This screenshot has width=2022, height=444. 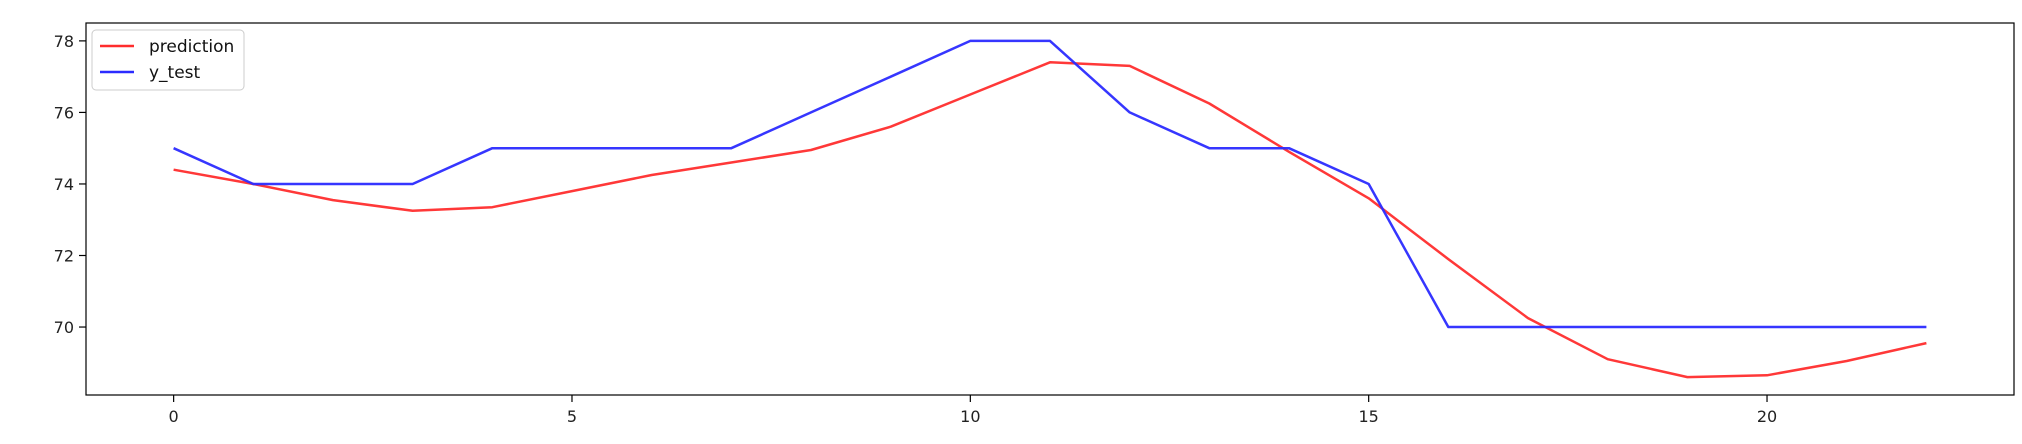 I want to click on x-tick-label: 10, so click(x=970, y=416).